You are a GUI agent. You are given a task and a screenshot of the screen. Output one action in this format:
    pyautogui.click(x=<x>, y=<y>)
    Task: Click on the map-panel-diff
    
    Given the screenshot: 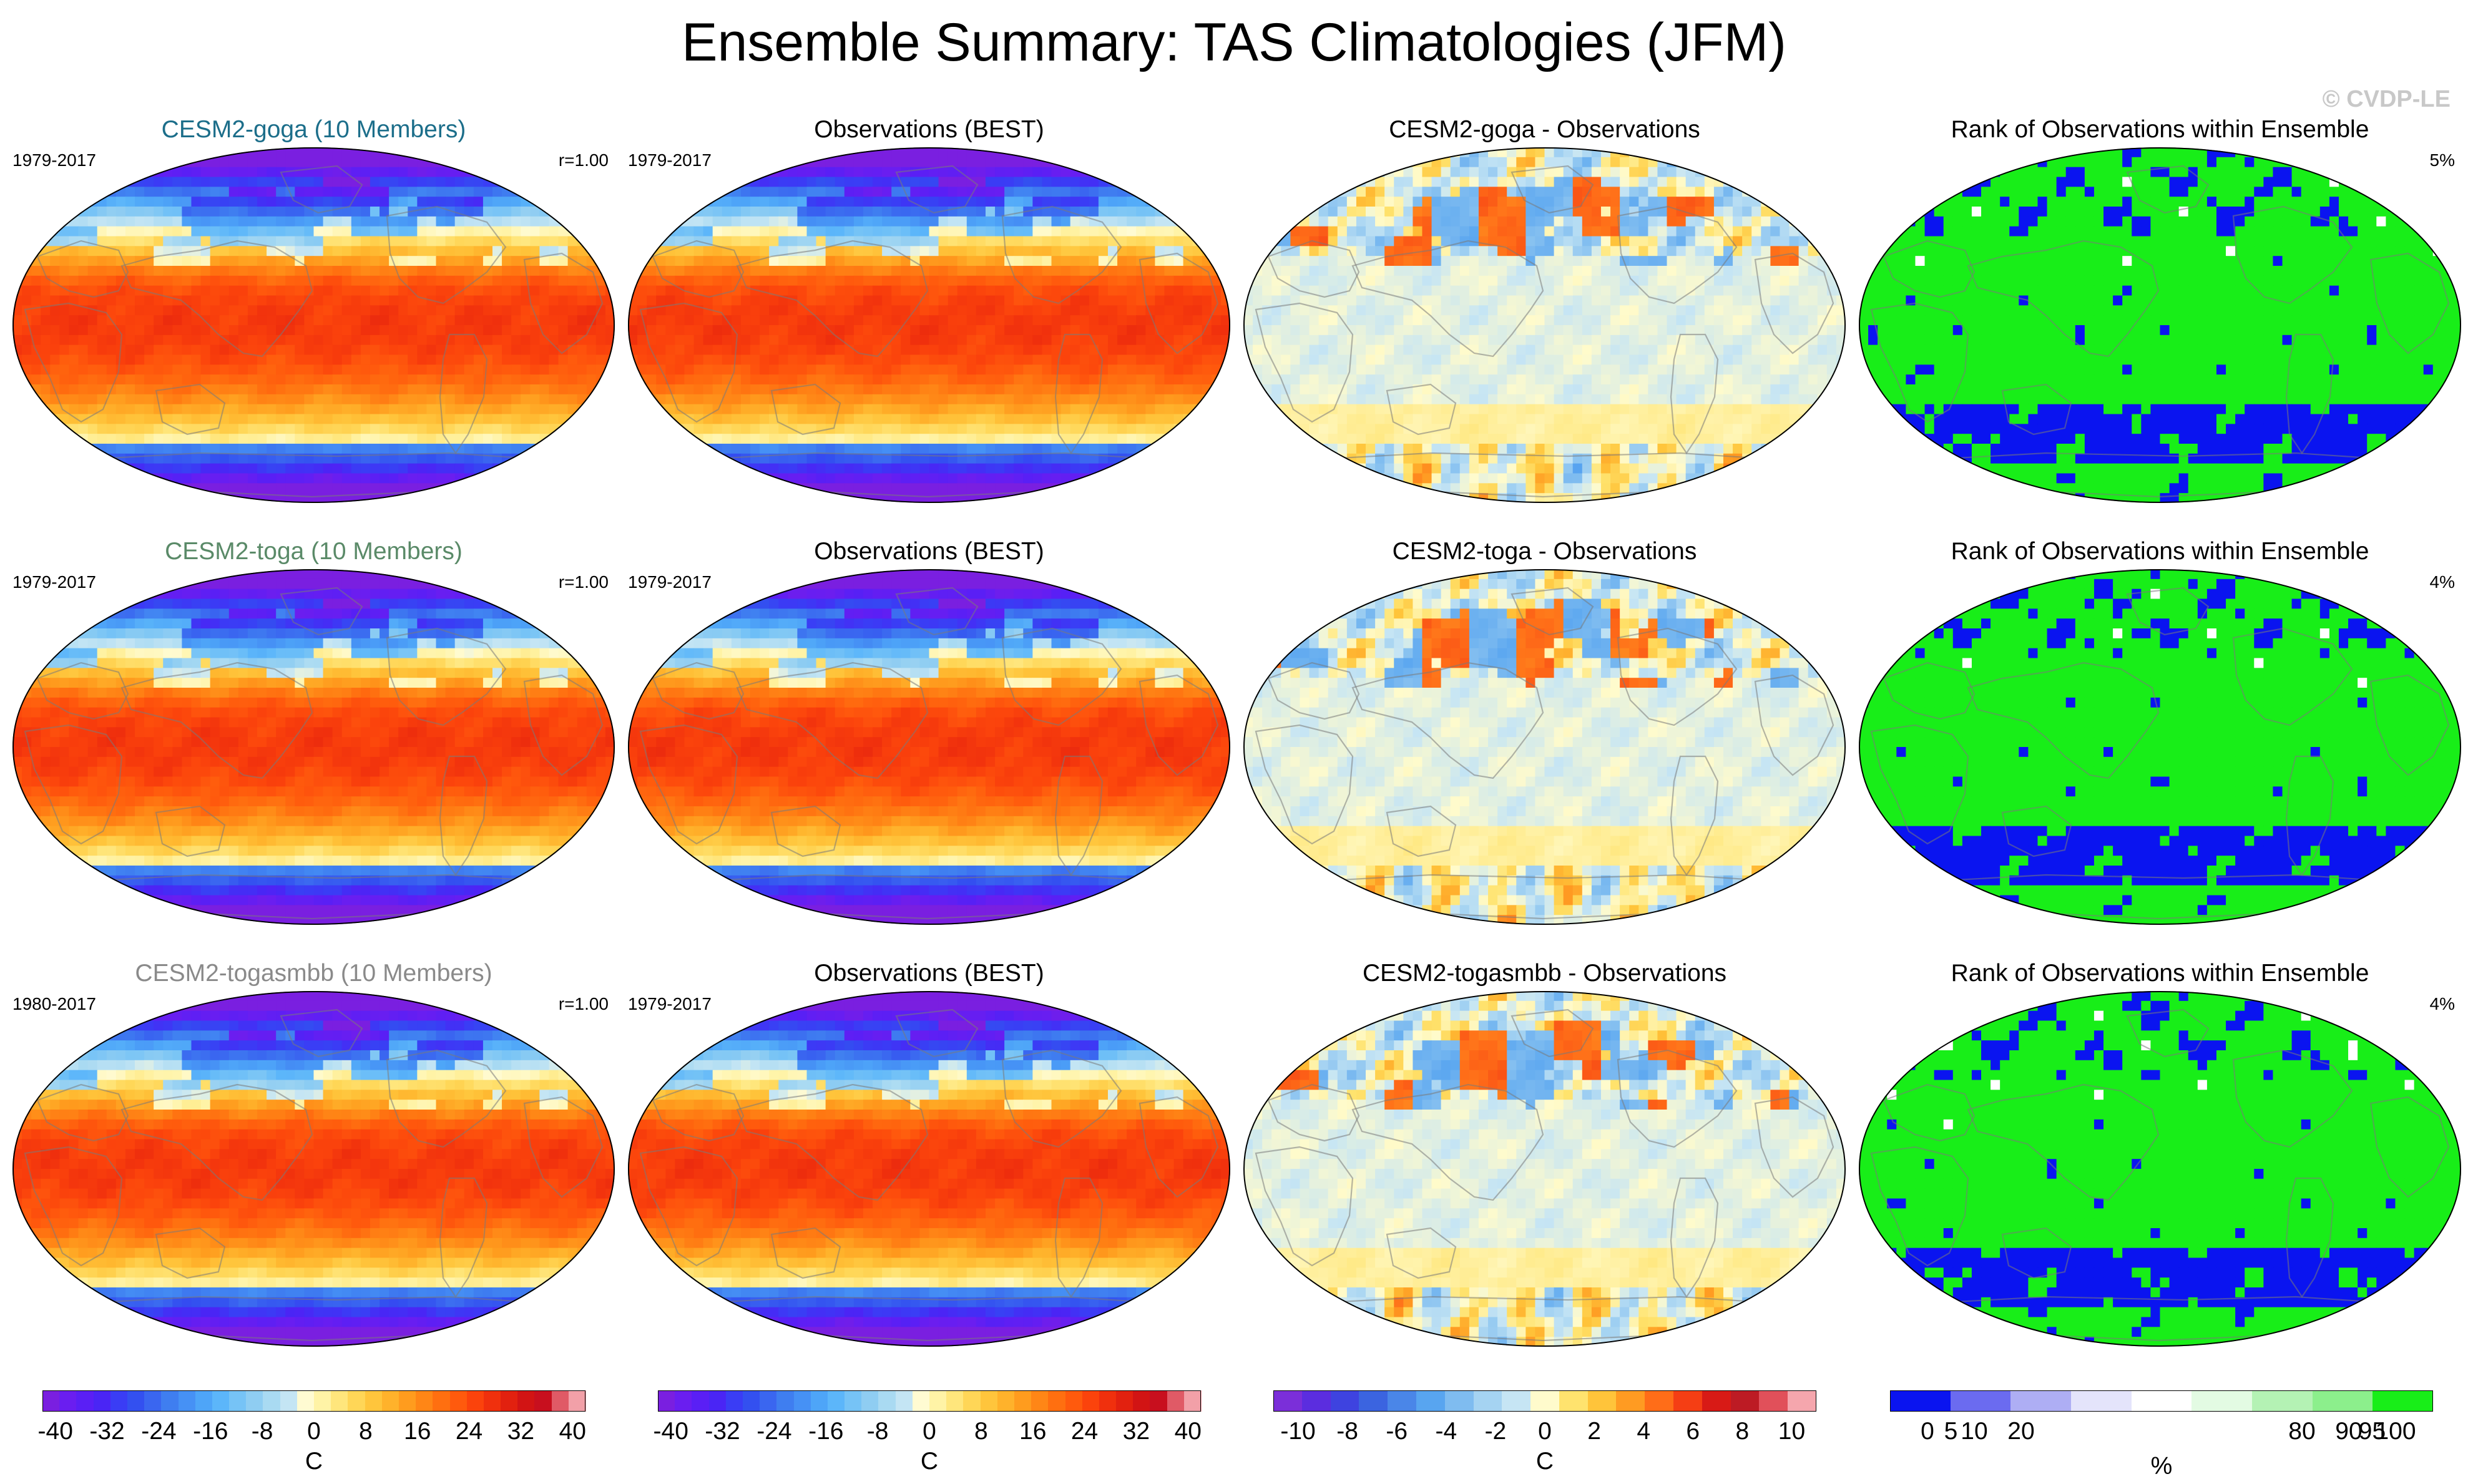 What is the action you would take?
    pyautogui.click(x=1544, y=747)
    